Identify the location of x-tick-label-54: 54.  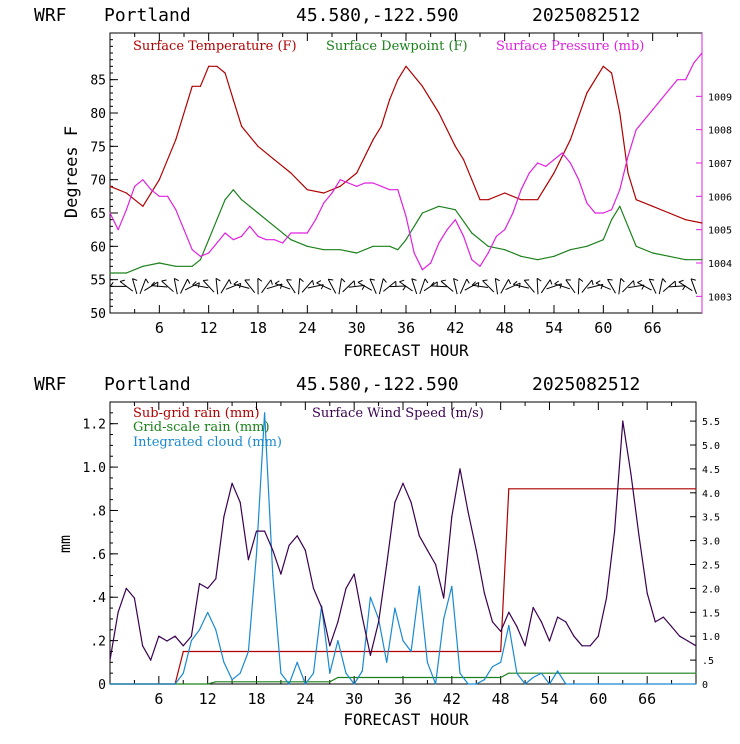
(554, 328).